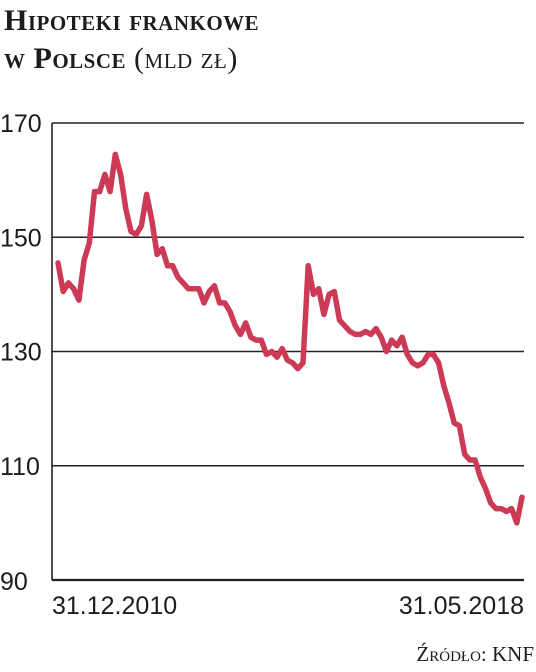 The image size is (536, 672). What do you see at coordinates (114, 606) in the screenshot?
I see `x-tick-label-start: 31.12.2010` at bounding box center [114, 606].